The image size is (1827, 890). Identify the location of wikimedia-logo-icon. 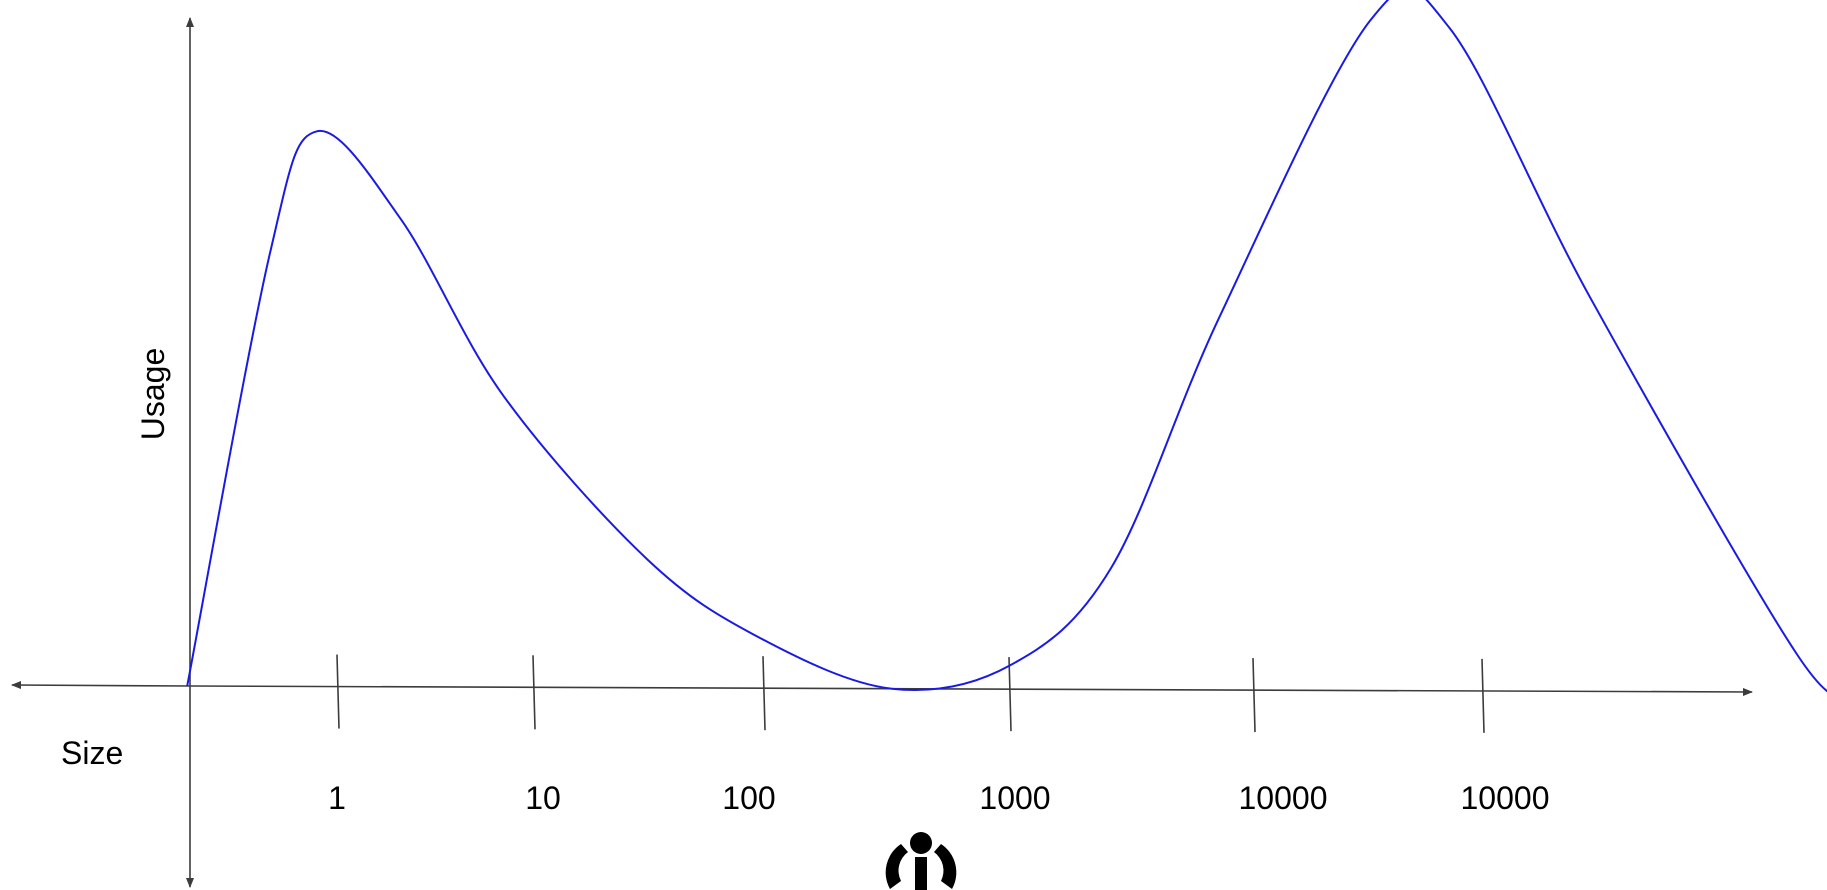
(921, 861).